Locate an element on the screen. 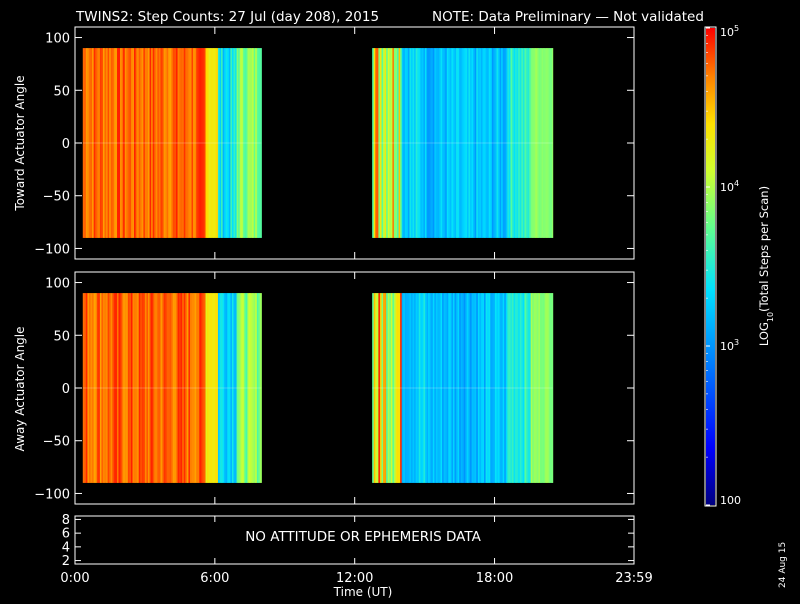 The width and height of the screenshot is (800, 604). toward-y-axis-label: Toward Actuator Angle is located at coordinates (20, 143).